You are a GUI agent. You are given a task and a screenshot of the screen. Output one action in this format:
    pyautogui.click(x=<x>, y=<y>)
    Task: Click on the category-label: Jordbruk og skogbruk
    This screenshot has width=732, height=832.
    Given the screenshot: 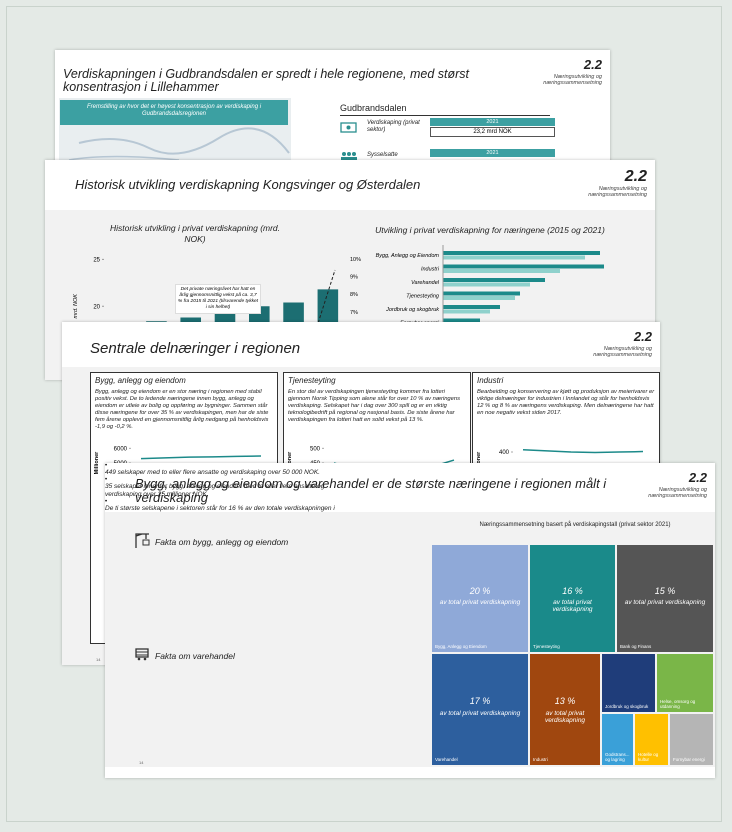 What is the action you would take?
    pyautogui.click(x=412, y=310)
    